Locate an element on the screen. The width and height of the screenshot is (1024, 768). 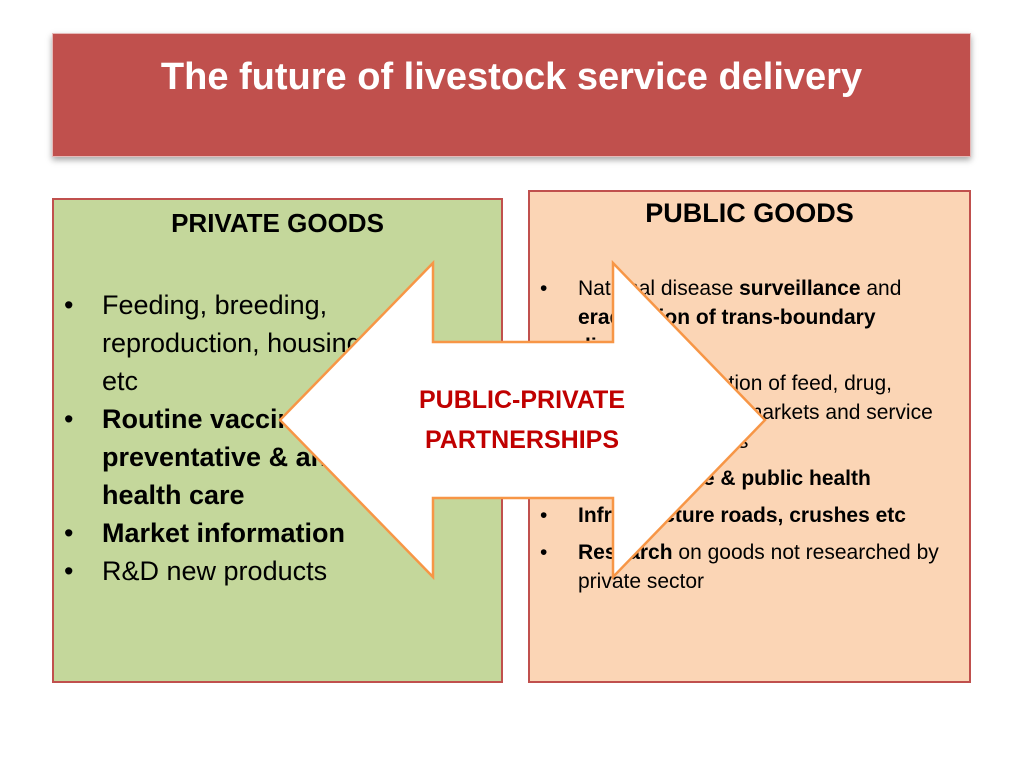
title-banner: The future of livestock service delivery is located at coordinates (511, 95).